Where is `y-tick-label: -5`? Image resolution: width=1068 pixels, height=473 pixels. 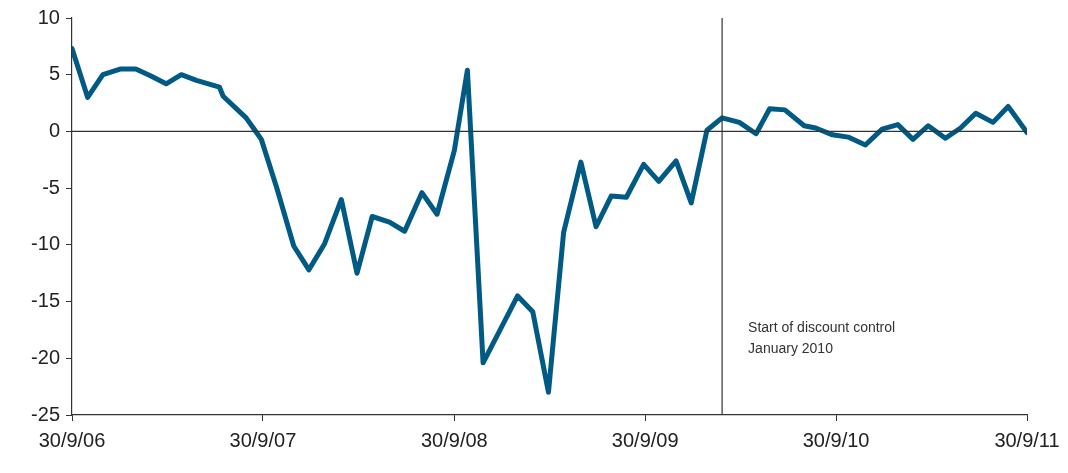
y-tick-label: -5 is located at coordinates (51, 186).